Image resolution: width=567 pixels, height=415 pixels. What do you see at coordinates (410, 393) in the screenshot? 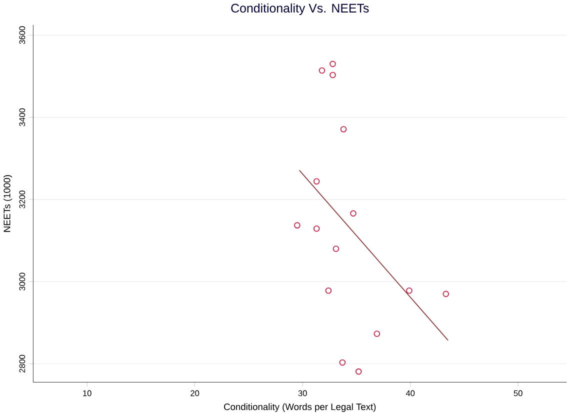
I see `x-tick-label: 40` at bounding box center [410, 393].